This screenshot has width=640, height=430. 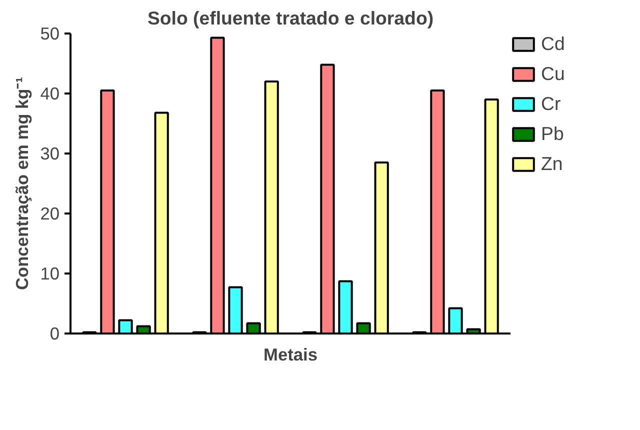 What do you see at coordinates (50, 214) in the screenshot?
I see `y-tick-label: 20` at bounding box center [50, 214].